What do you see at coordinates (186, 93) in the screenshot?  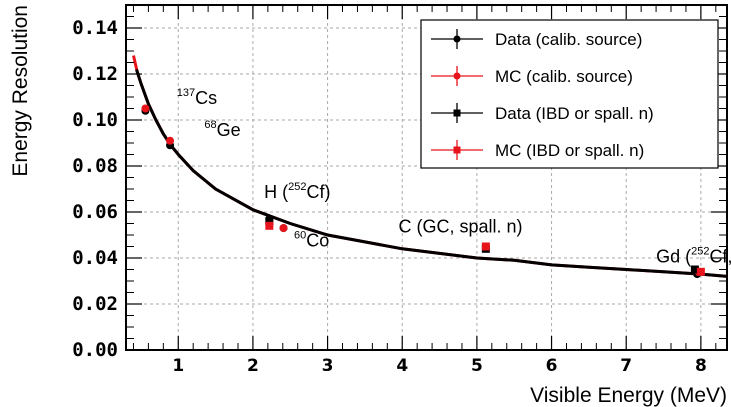 I see `annotation-superscript: 137` at bounding box center [186, 93].